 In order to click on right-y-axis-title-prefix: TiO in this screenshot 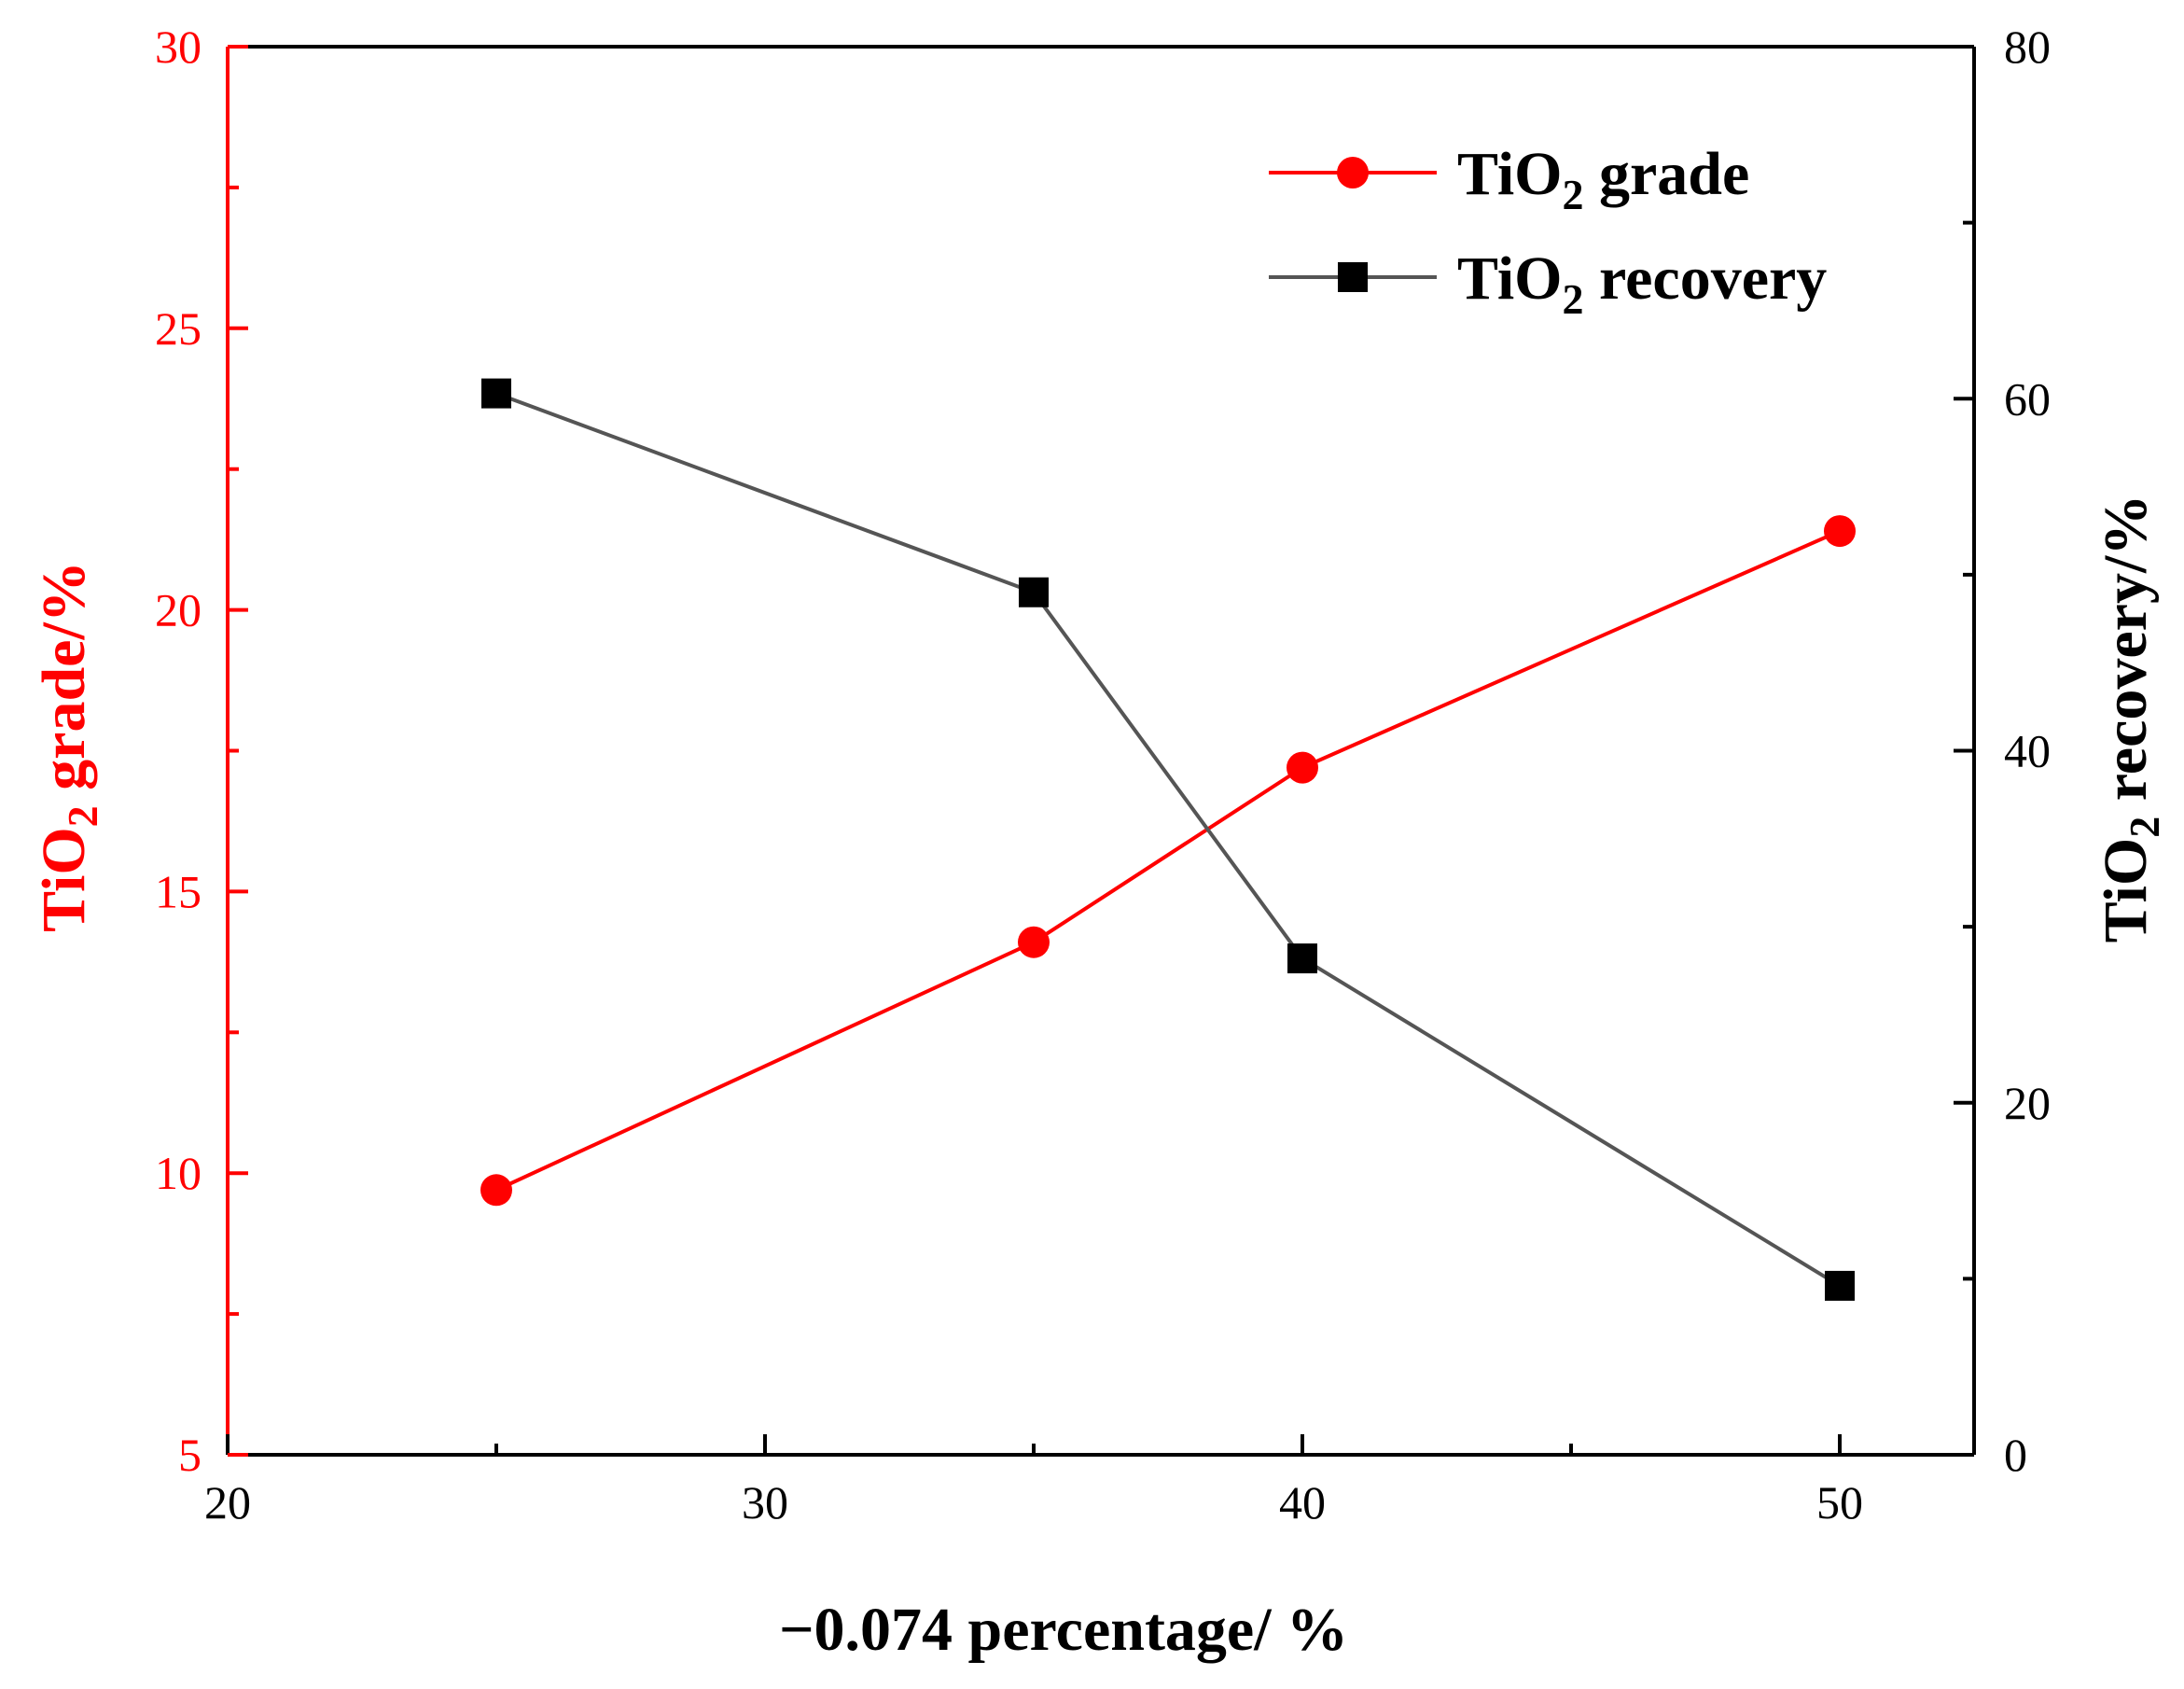, I will do `click(2126, 890)`.